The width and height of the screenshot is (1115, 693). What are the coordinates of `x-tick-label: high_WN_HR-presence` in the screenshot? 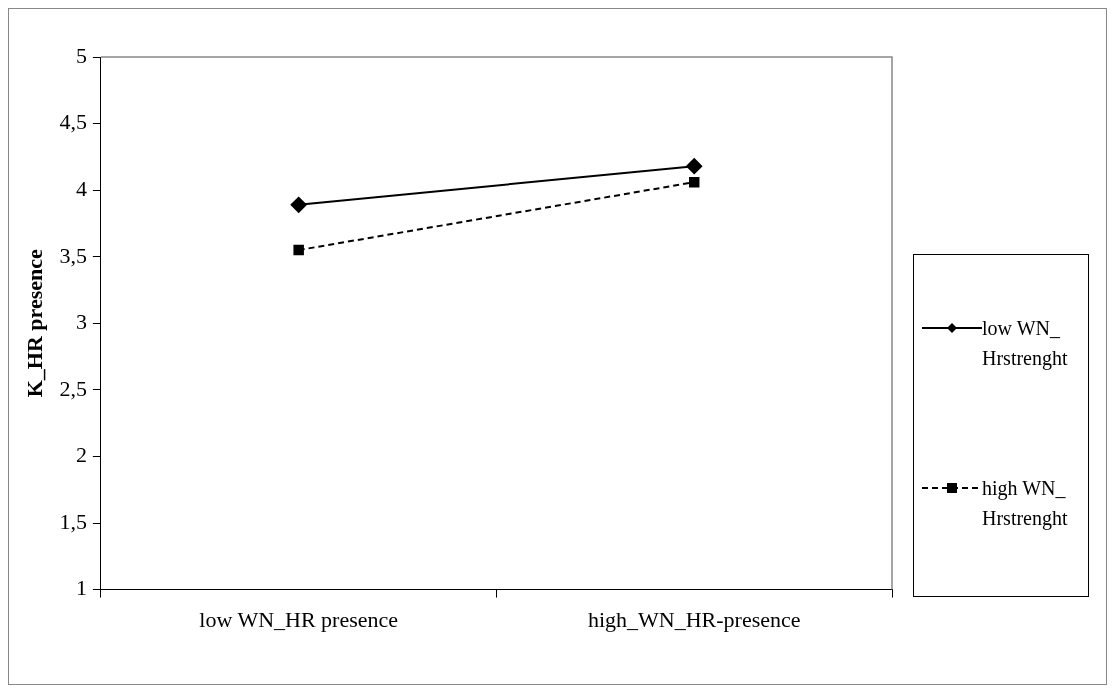 It's located at (694, 619).